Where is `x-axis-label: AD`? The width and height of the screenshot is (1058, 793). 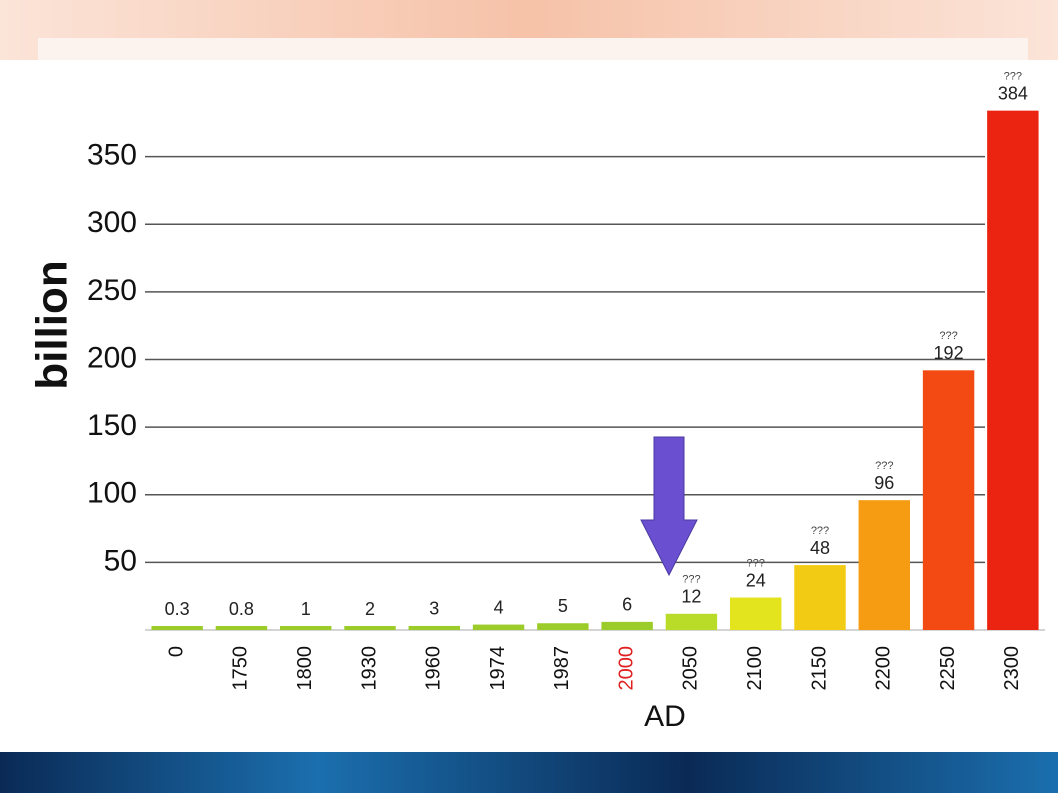 x-axis-label: AD is located at coordinates (665, 716).